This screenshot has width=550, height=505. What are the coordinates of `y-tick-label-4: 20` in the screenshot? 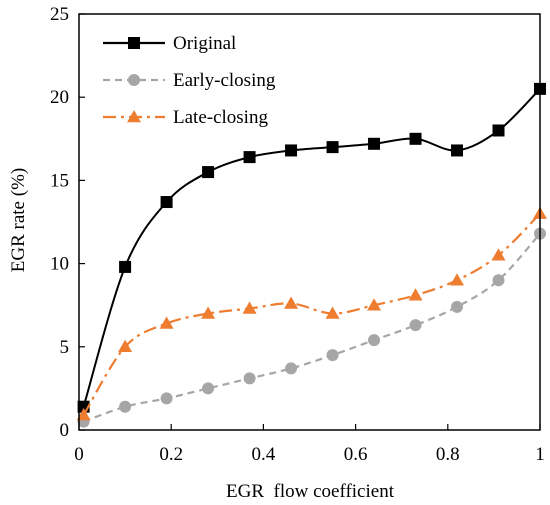 It's located at (59, 97).